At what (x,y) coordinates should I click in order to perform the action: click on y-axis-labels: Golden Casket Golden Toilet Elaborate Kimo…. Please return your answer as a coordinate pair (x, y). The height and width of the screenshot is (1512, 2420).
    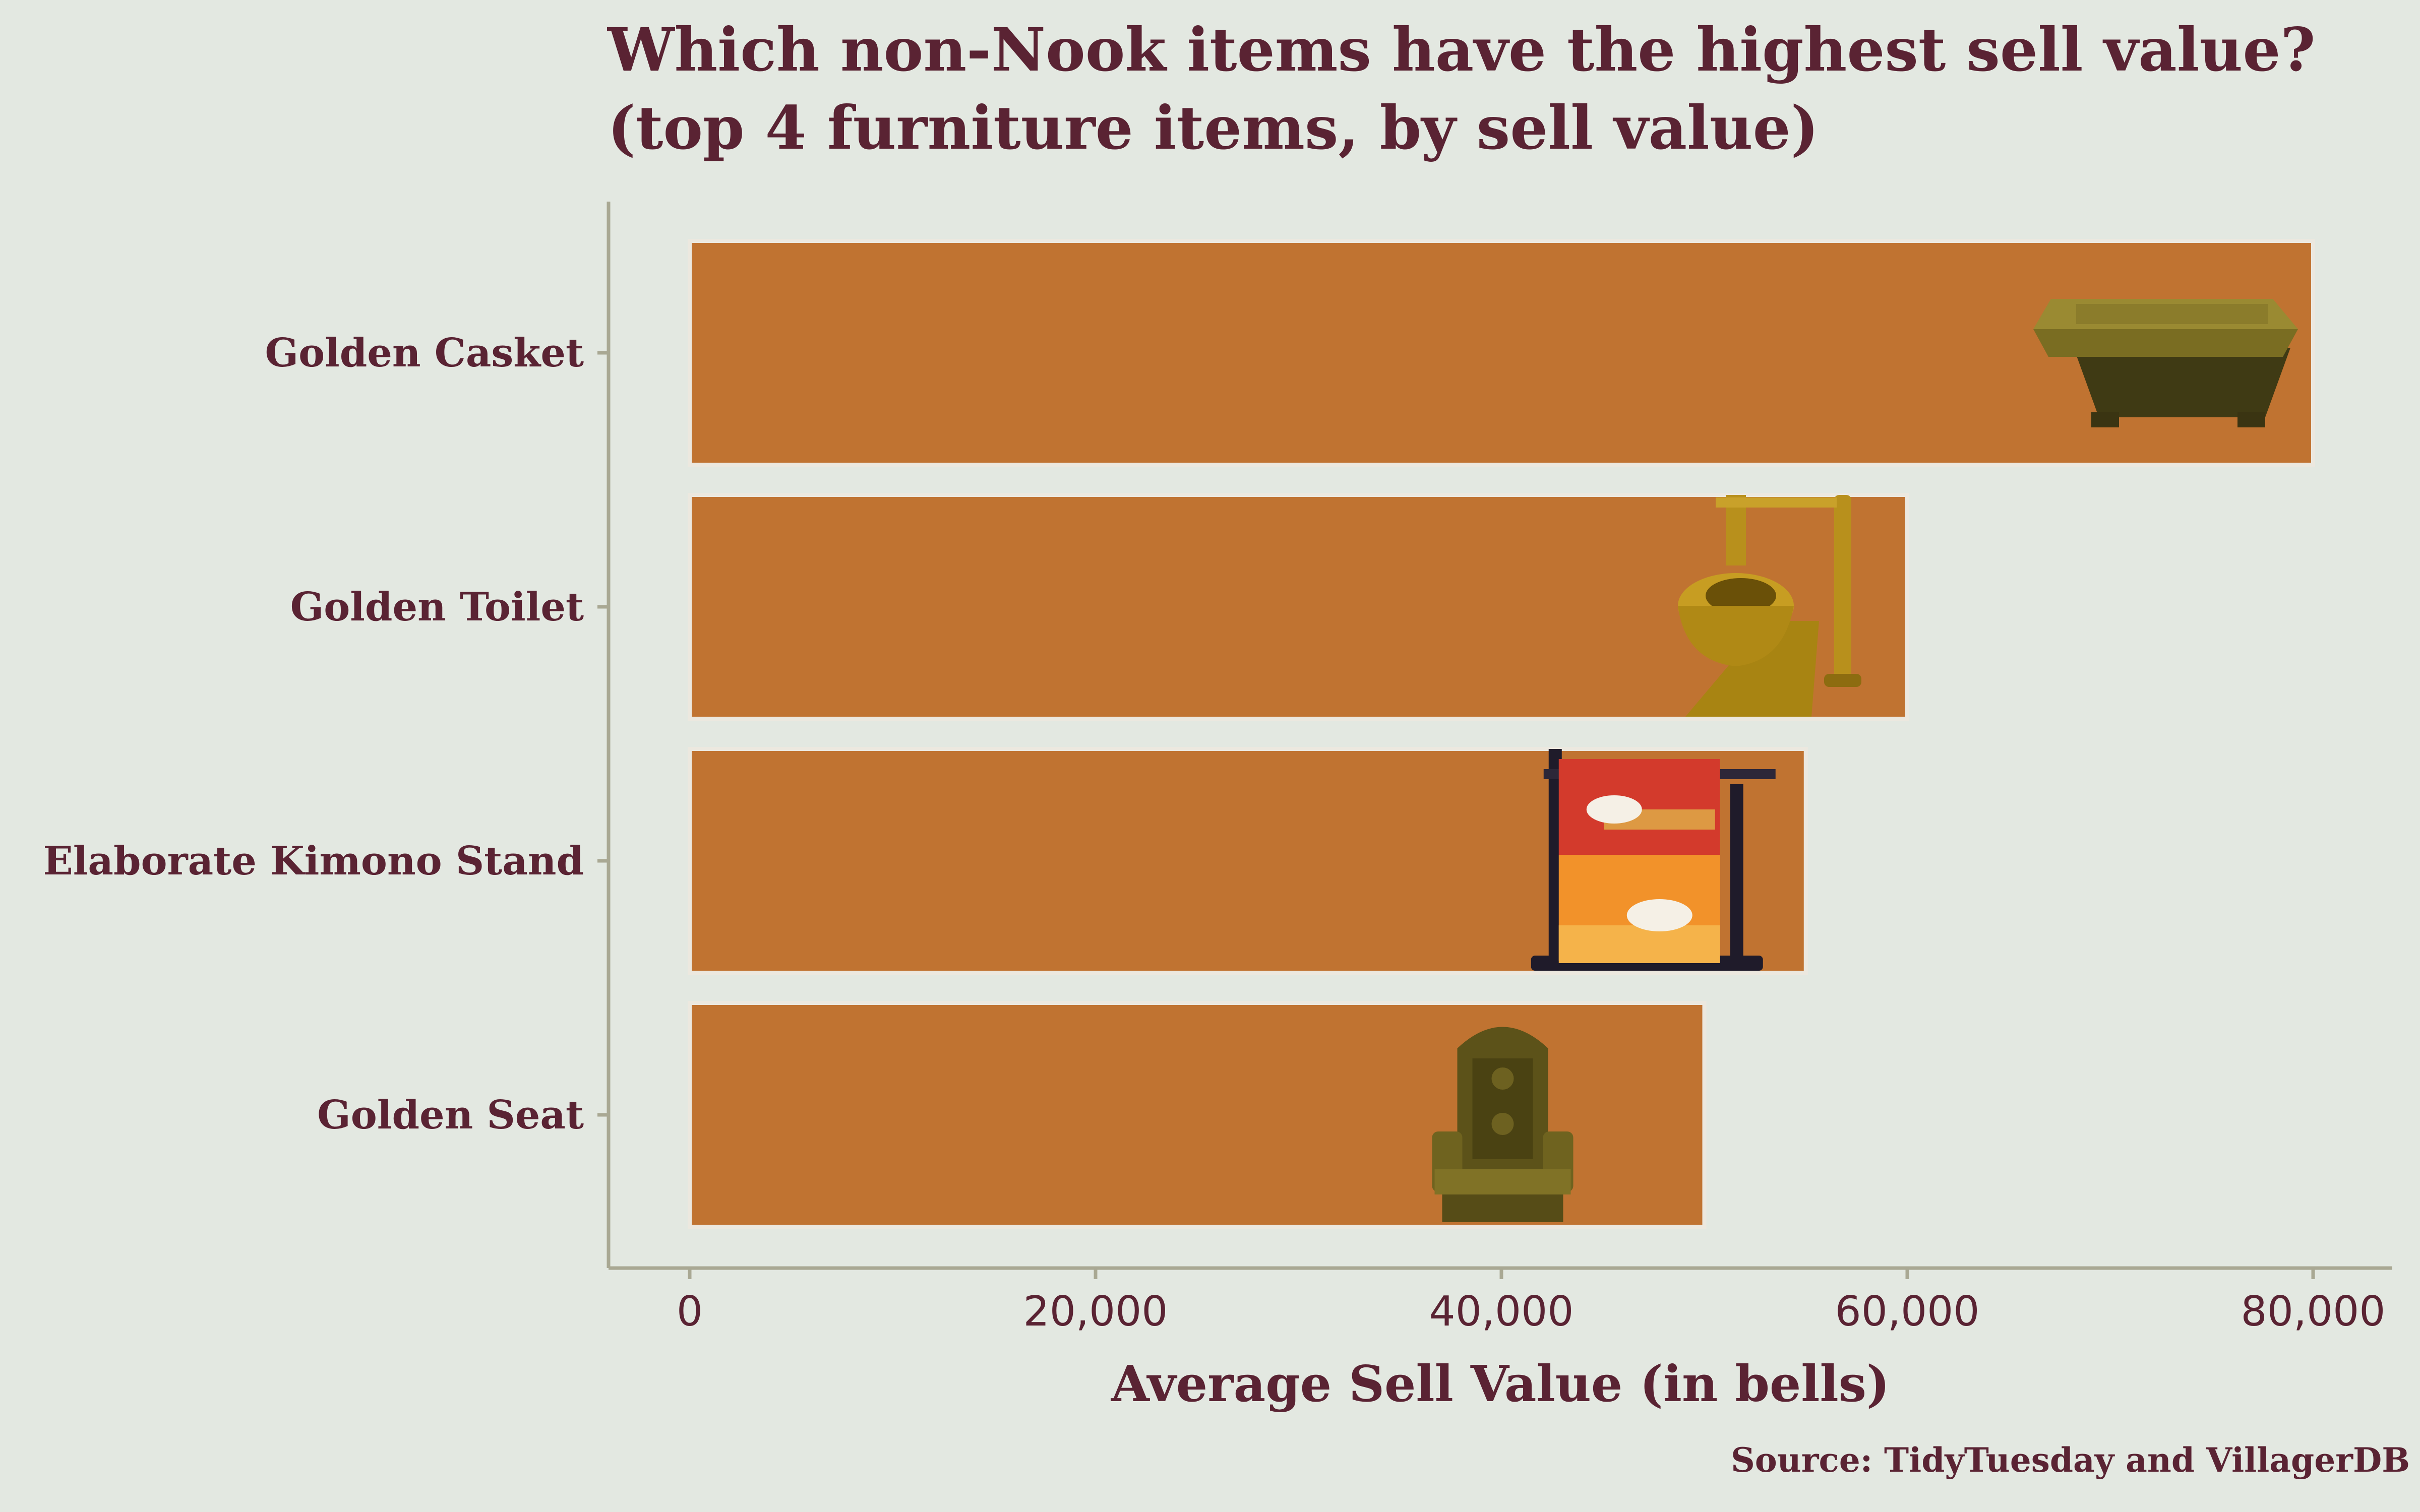
    Looking at the image, I should click on (326, 734).